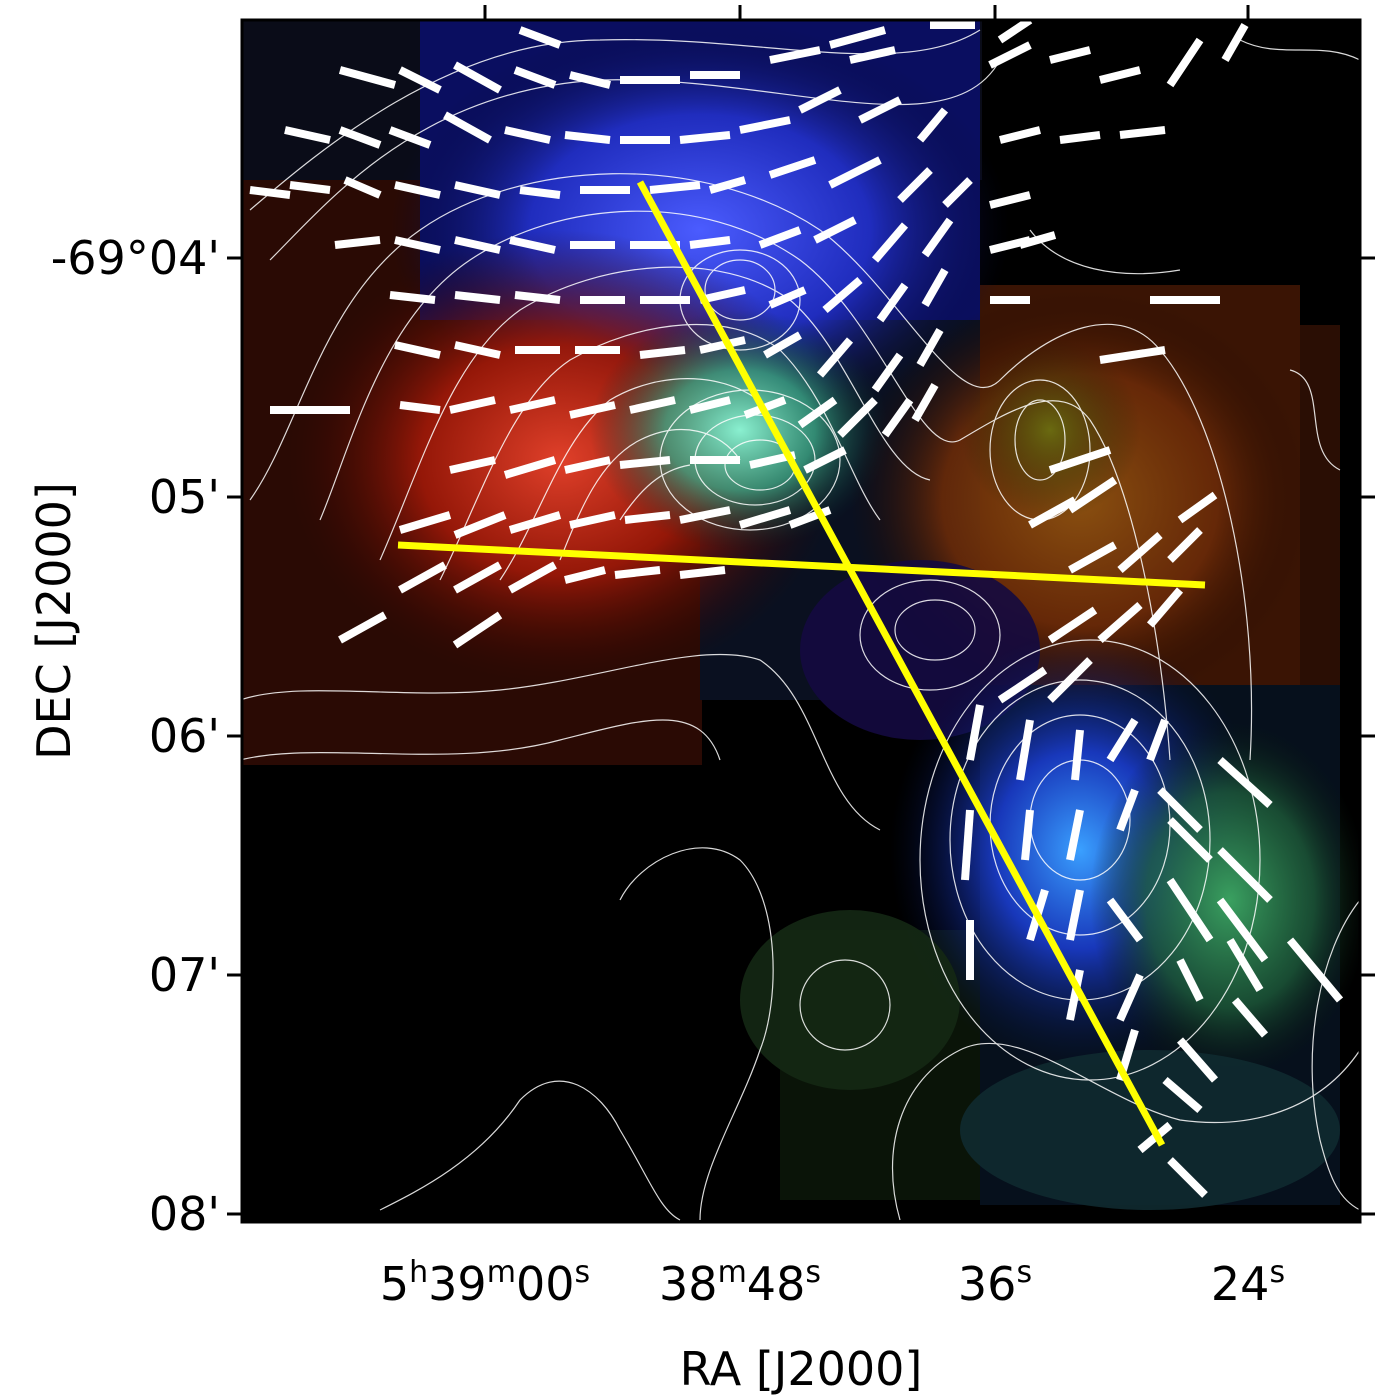 This screenshot has height=1400, width=1394. I want to click on x-tick-label: 38m48s, so click(740, 1283).